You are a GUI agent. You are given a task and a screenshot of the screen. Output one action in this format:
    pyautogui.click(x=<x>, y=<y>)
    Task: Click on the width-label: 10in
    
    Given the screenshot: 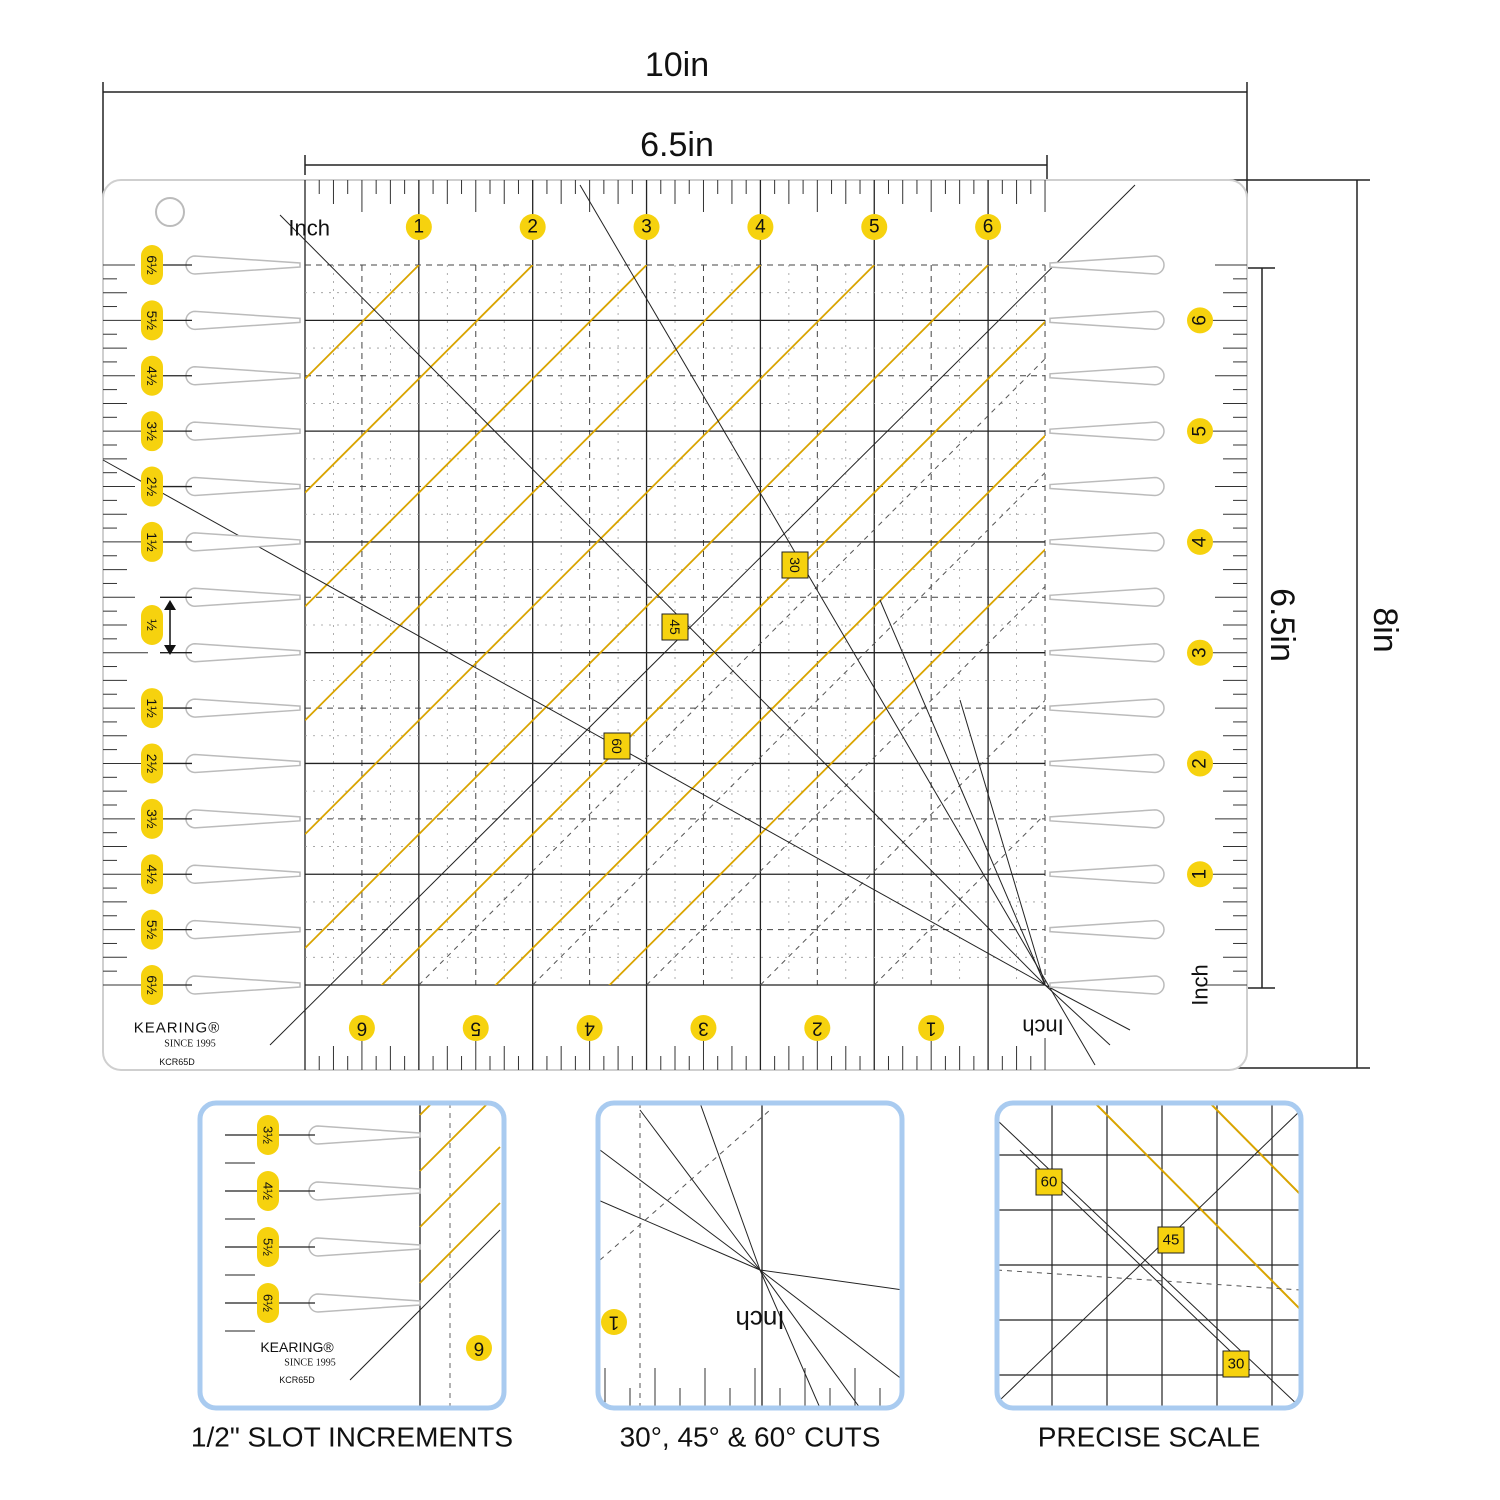 What is the action you would take?
    pyautogui.click(x=677, y=65)
    